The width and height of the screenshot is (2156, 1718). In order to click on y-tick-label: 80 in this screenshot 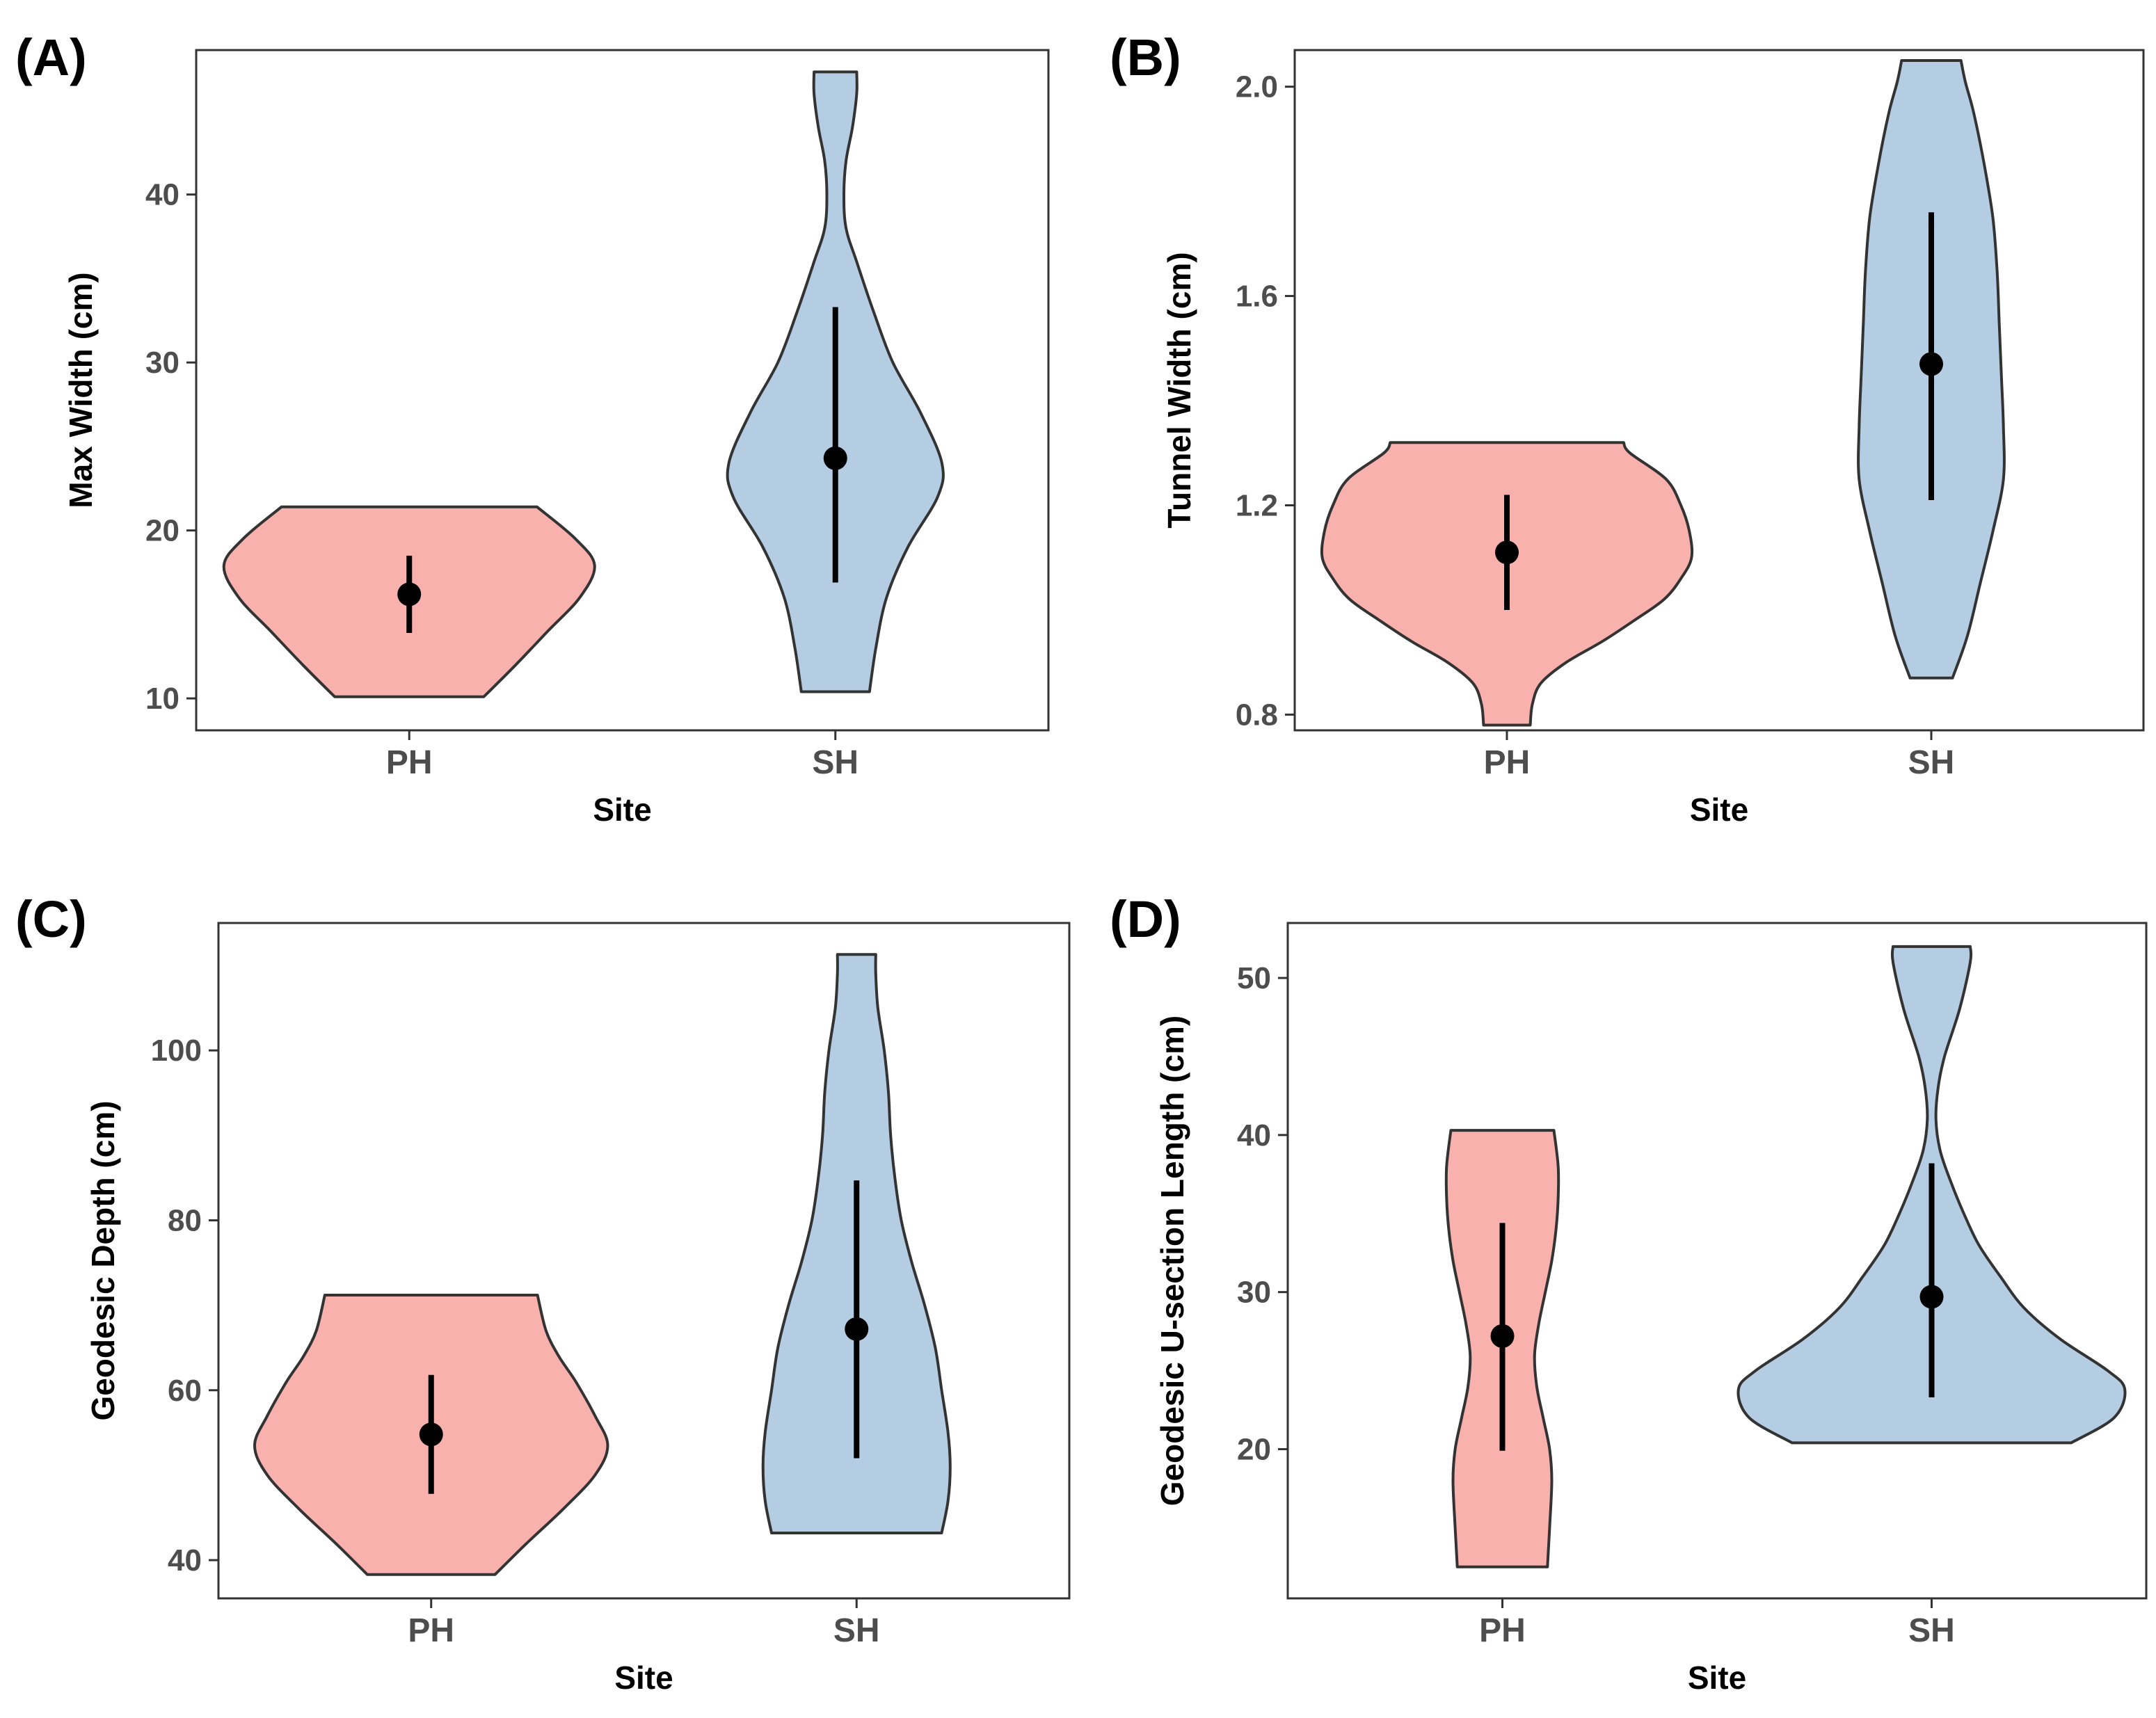, I will do `click(185, 1220)`.